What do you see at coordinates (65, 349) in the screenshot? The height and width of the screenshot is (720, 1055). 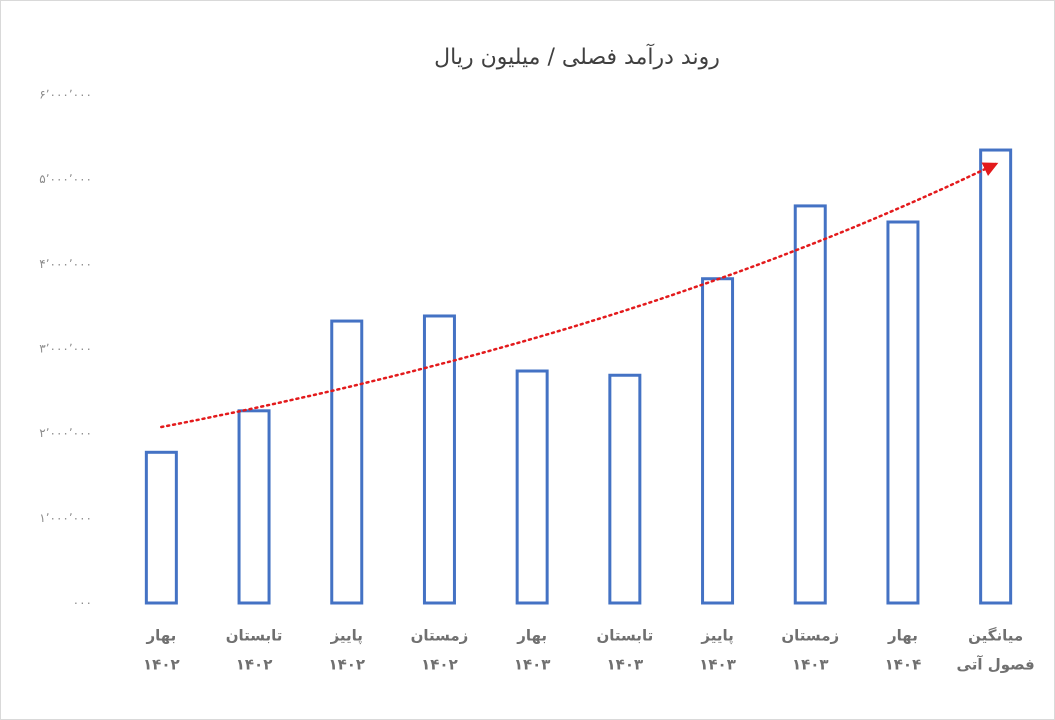 I see `y-tick-label: ۳٬۰۰۰٬۰۰۰` at bounding box center [65, 349].